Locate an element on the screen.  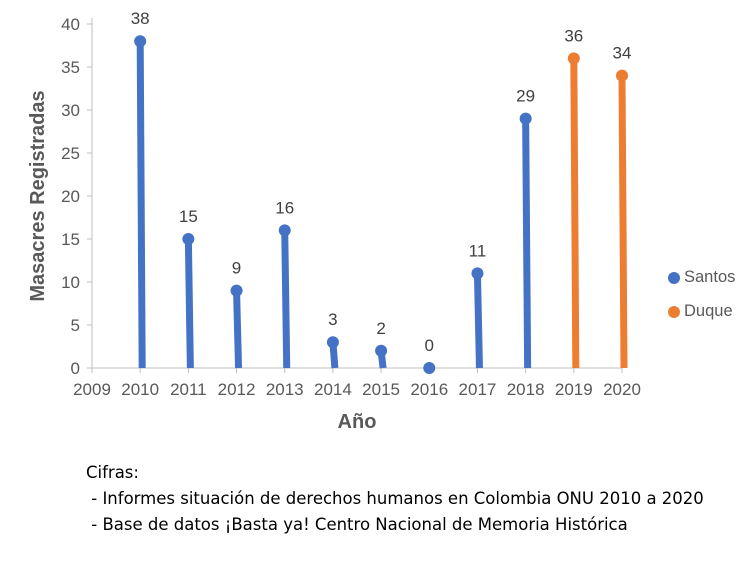
y-tick-label: 30 is located at coordinates (70, 110).